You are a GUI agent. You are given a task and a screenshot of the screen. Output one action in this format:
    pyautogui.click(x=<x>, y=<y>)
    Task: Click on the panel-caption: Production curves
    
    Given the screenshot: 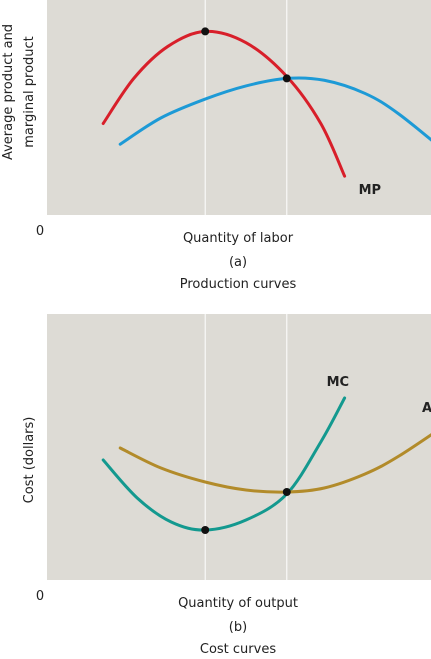 What is the action you would take?
    pyautogui.click(x=238, y=284)
    